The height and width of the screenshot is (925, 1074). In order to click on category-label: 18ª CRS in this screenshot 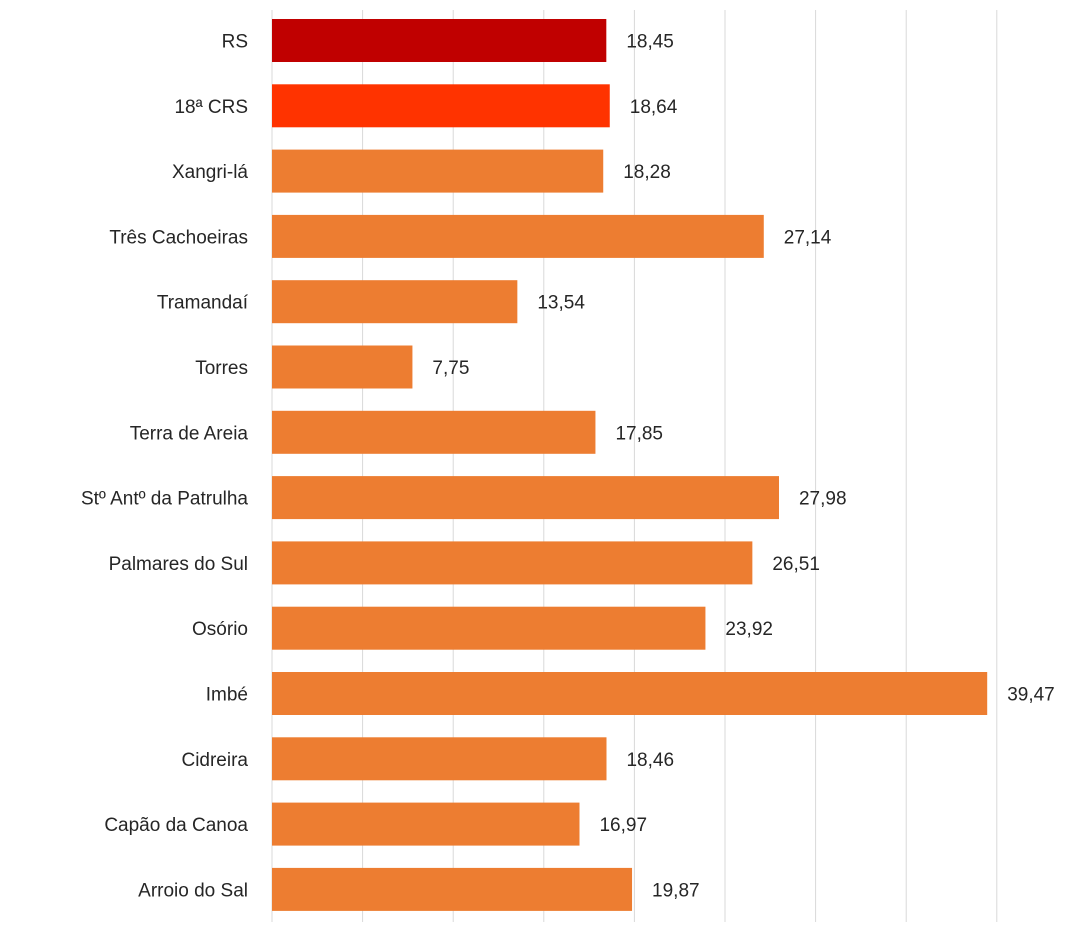, I will do `click(211, 107)`.